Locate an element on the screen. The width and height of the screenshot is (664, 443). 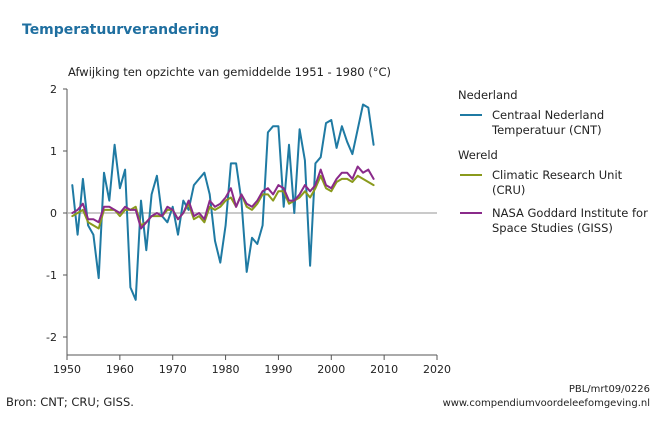
x-tick-label: 1970 is located at coordinates (173, 369).